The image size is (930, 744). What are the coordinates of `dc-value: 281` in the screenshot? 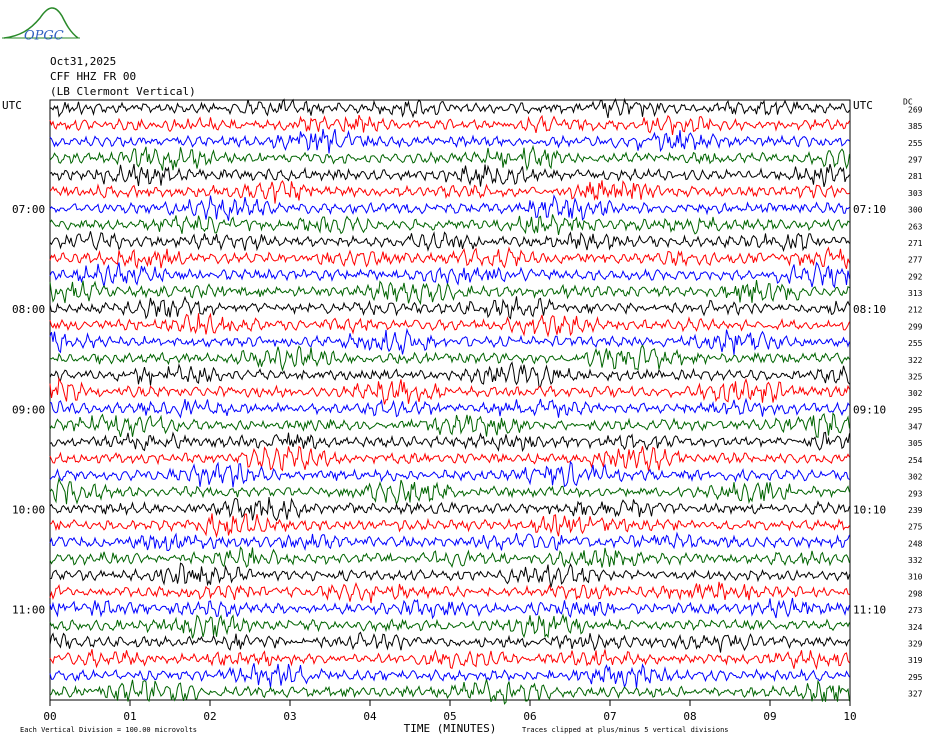 It's located at (915, 176).